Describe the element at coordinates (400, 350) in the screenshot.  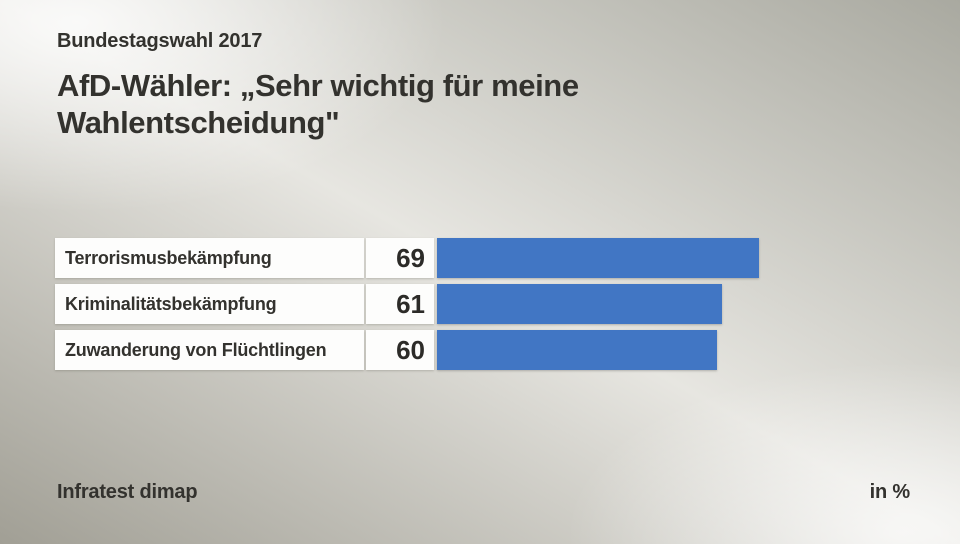
I see `bar-value: 60` at that location.